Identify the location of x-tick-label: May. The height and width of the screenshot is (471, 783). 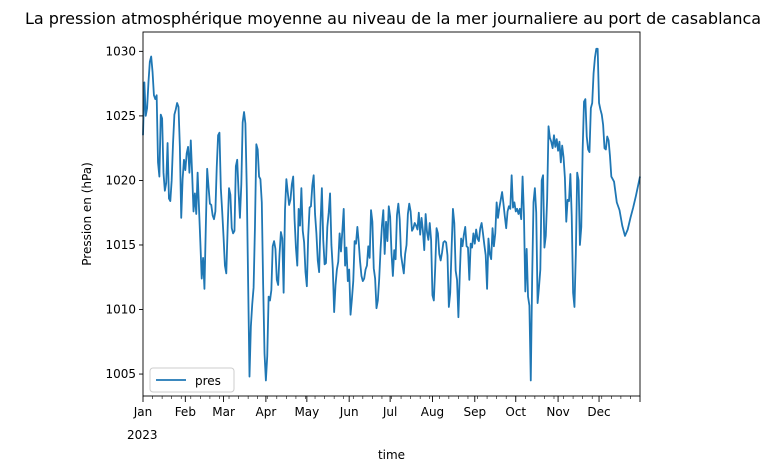
(306, 412).